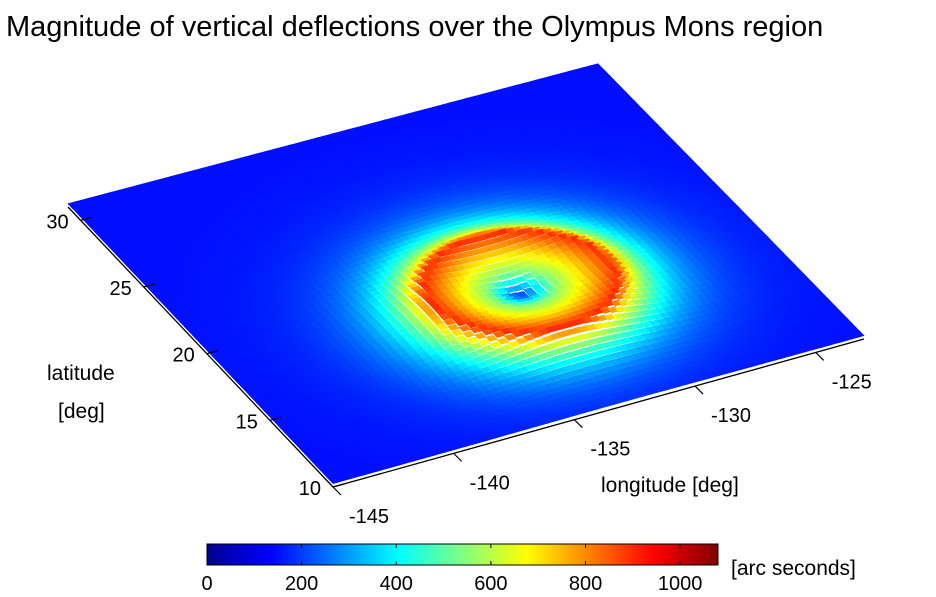  I want to click on latitude-tick-label: 10, so click(310, 489).